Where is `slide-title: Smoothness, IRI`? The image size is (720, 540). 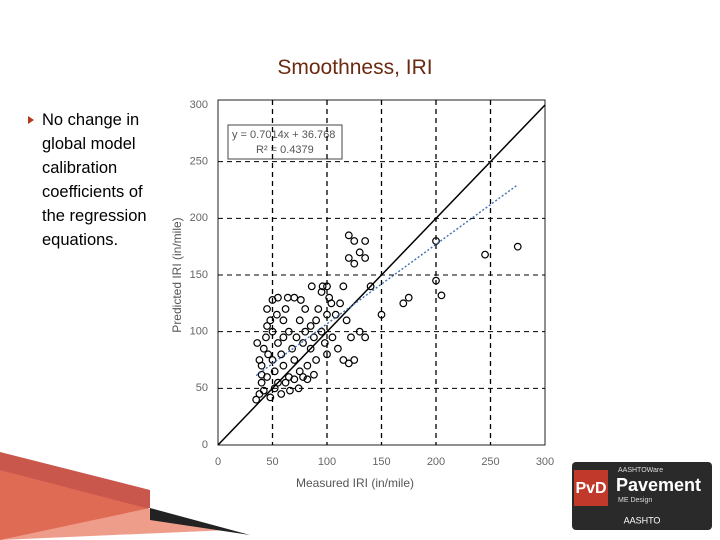
slide-title: Smoothness, IRI is located at coordinates (355, 67).